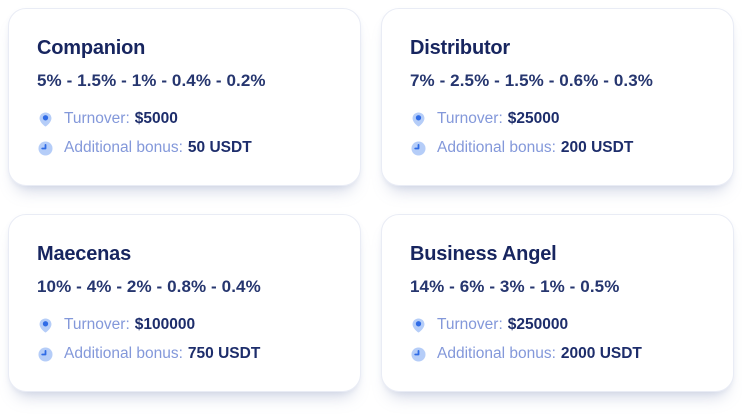  What do you see at coordinates (184, 119) in the screenshot?
I see `turnover-row: Turnover: $5000` at bounding box center [184, 119].